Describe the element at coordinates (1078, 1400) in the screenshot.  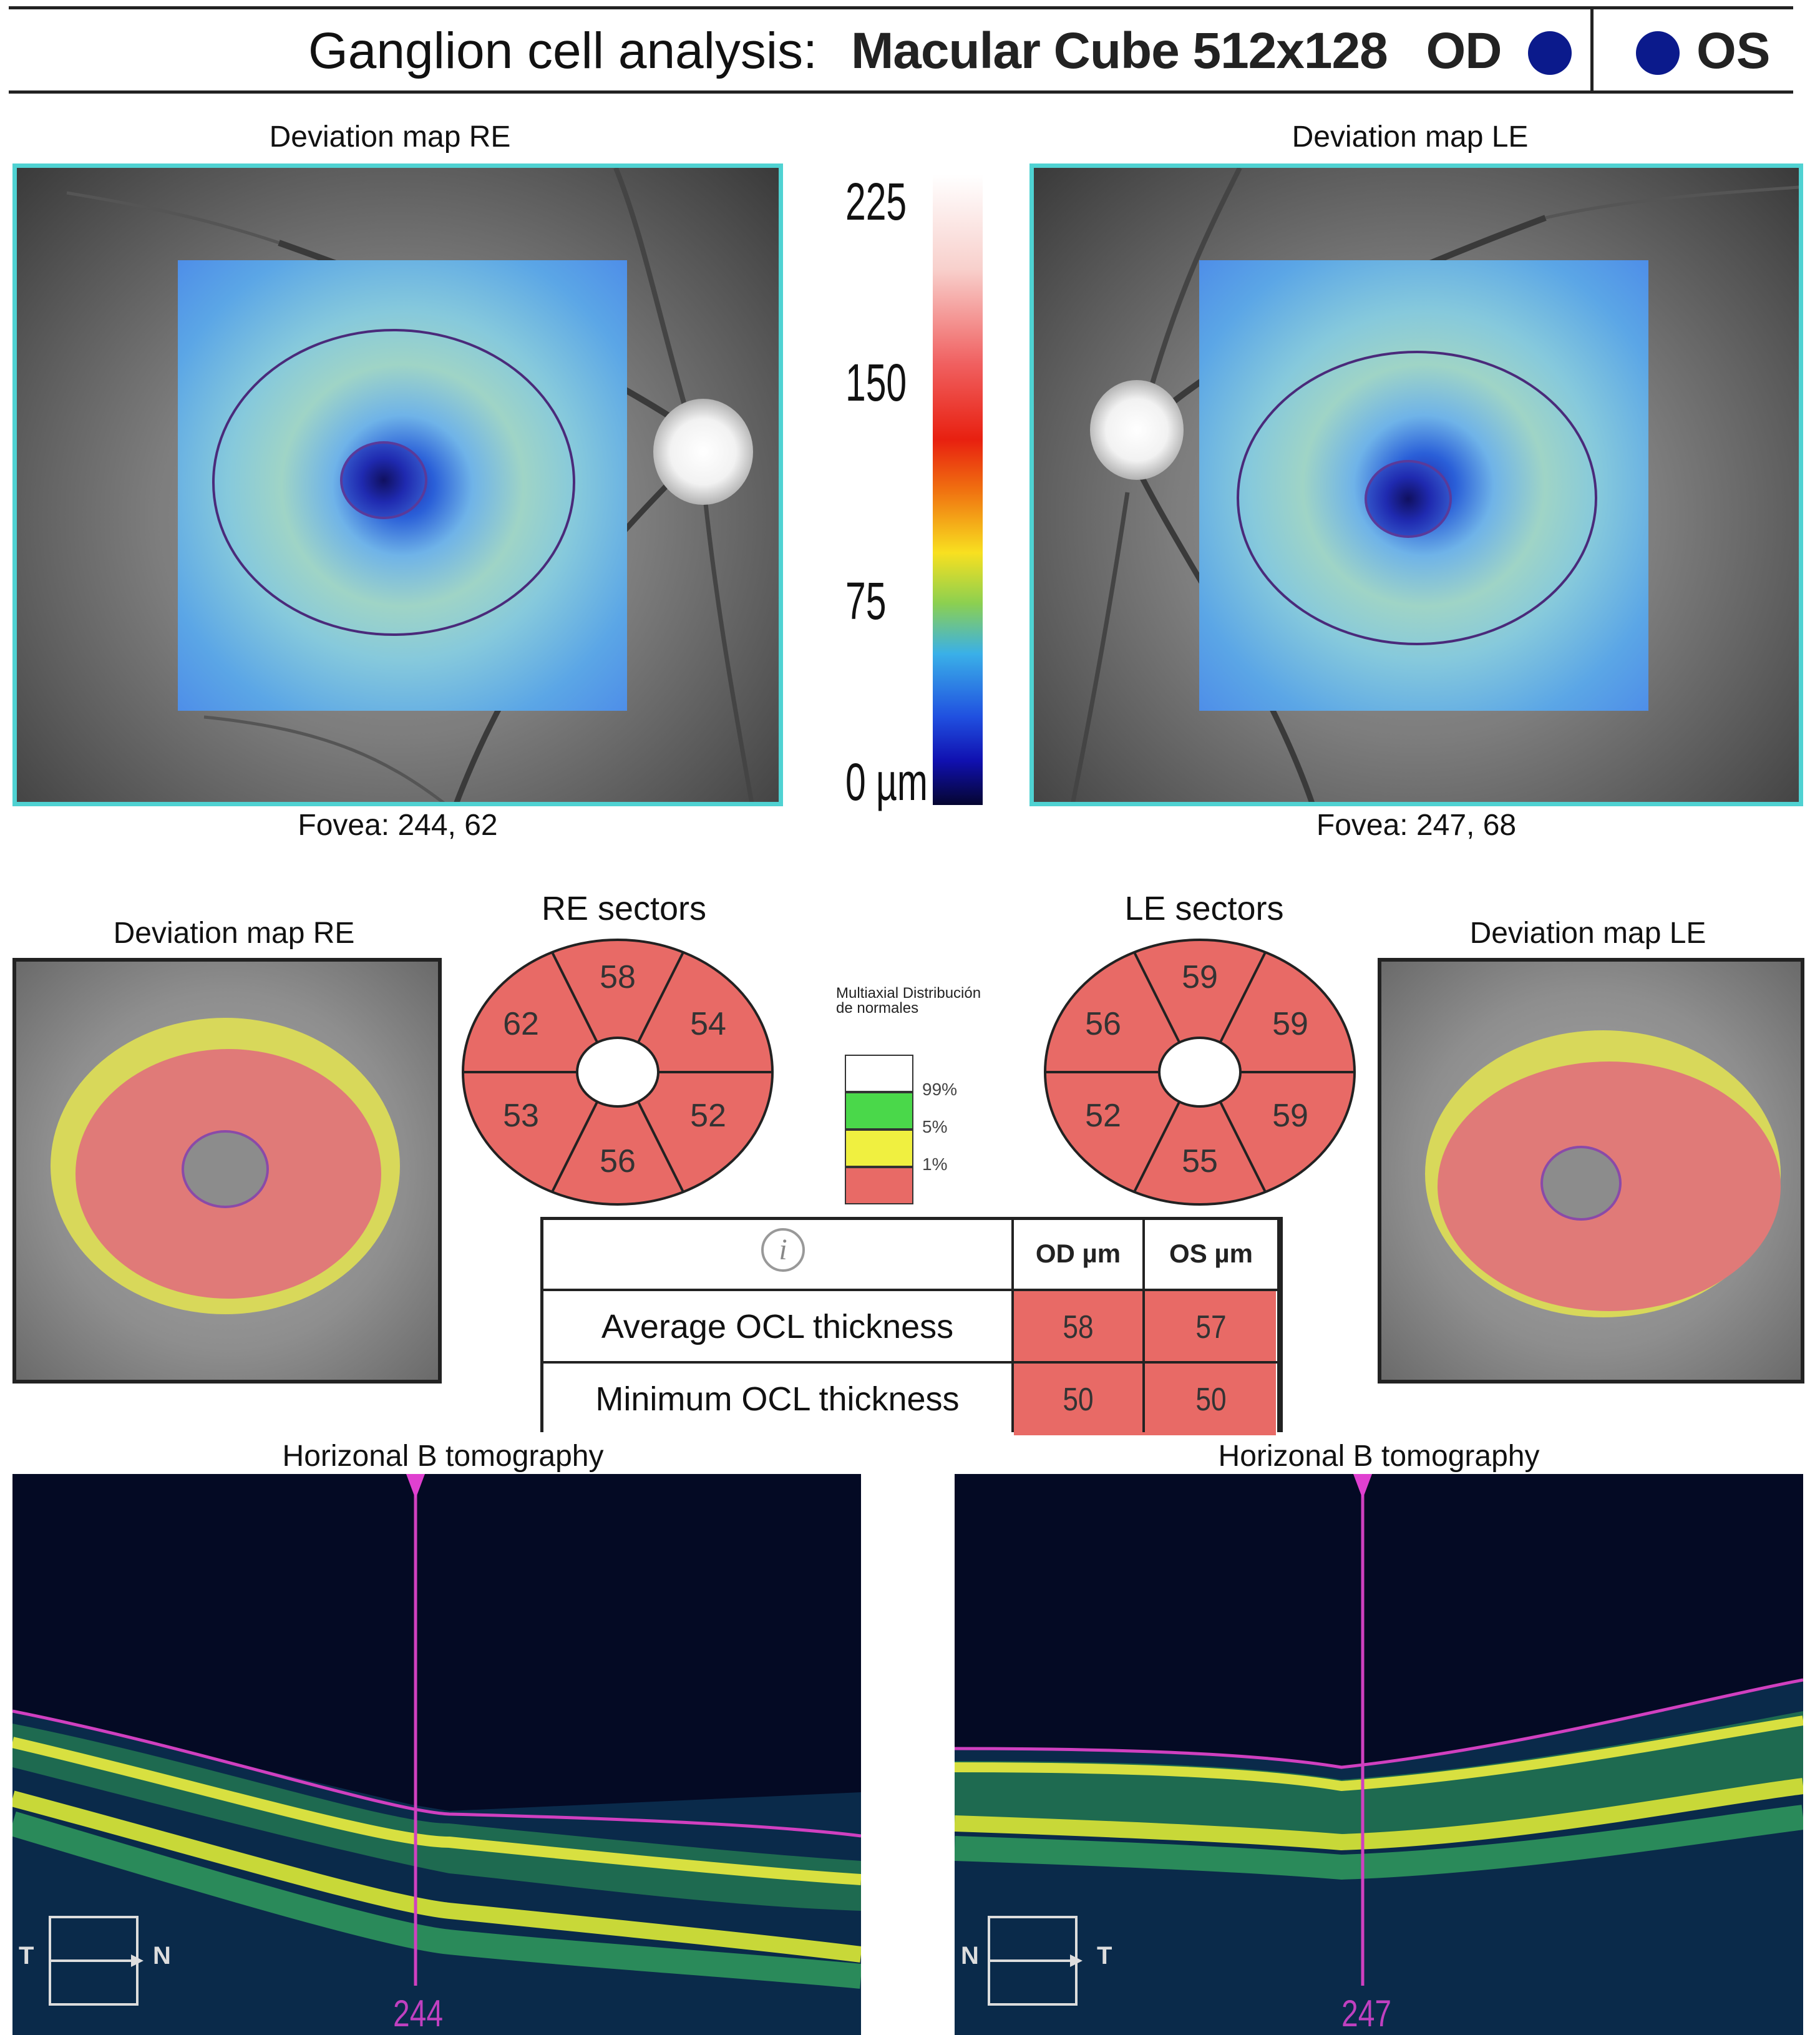
I see `minimum-od-value: 50` at that location.